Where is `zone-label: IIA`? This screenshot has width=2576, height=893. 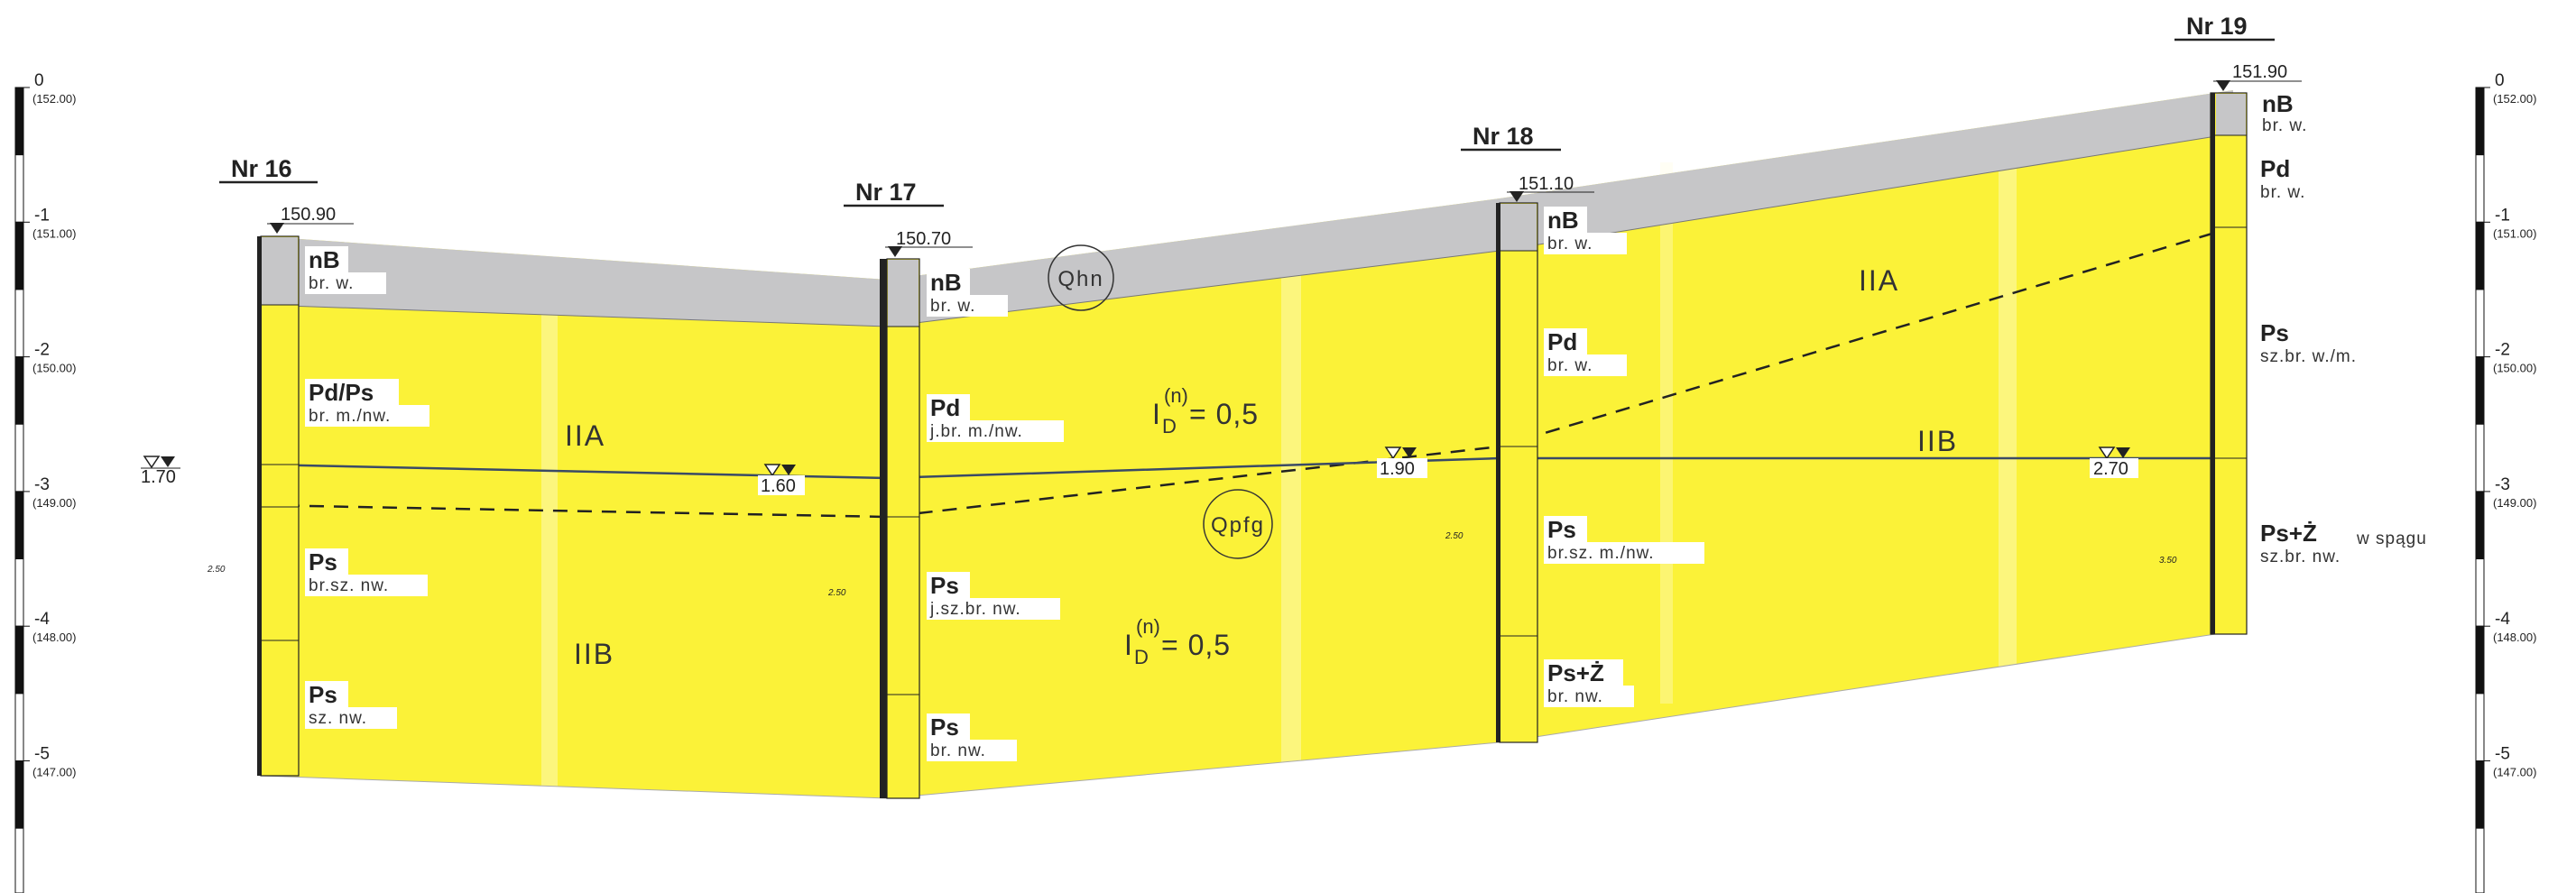
zone-label: IIA is located at coordinates (585, 435).